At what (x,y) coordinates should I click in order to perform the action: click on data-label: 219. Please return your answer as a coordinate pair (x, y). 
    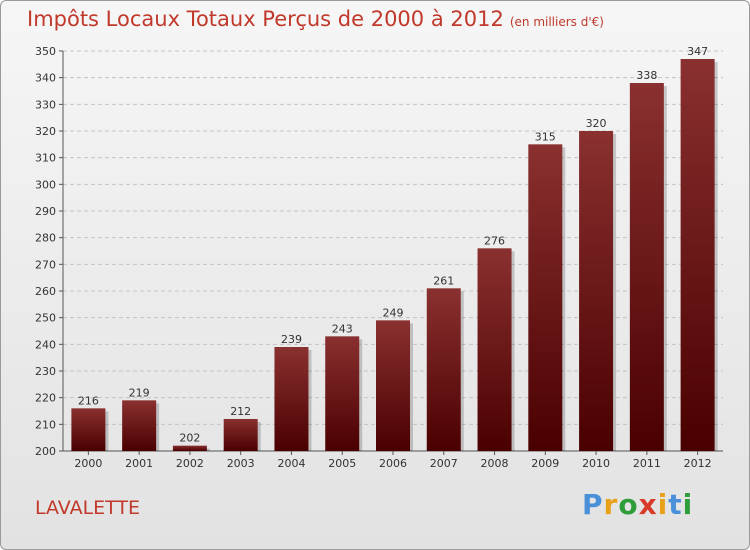
    Looking at the image, I should click on (139, 392).